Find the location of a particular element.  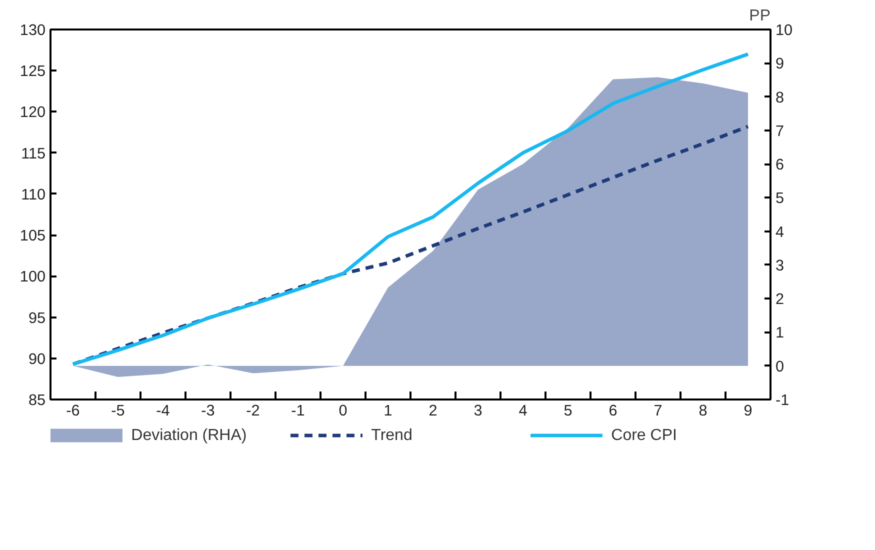

y2-tick-label: 6 is located at coordinates (780, 165).